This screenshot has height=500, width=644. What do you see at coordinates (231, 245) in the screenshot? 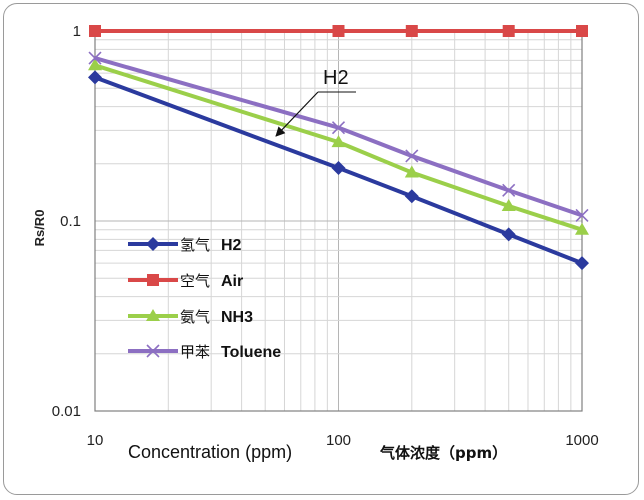
I see `legend-label-en: H2` at bounding box center [231, 245].